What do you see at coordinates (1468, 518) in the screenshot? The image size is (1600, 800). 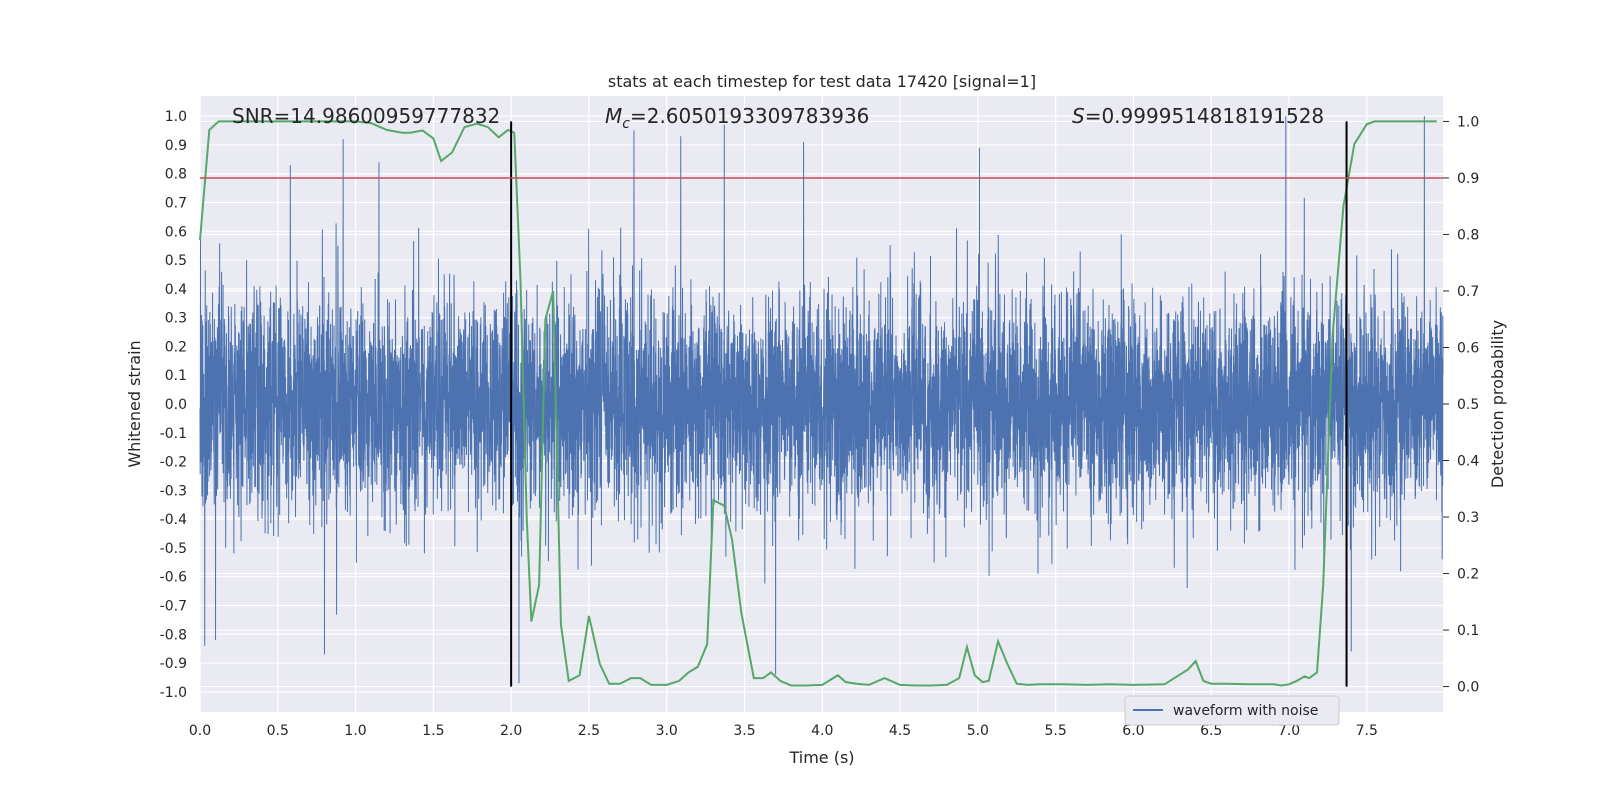 I see `y2-tick-label: 0.3` at bounding box center [1468, 518].